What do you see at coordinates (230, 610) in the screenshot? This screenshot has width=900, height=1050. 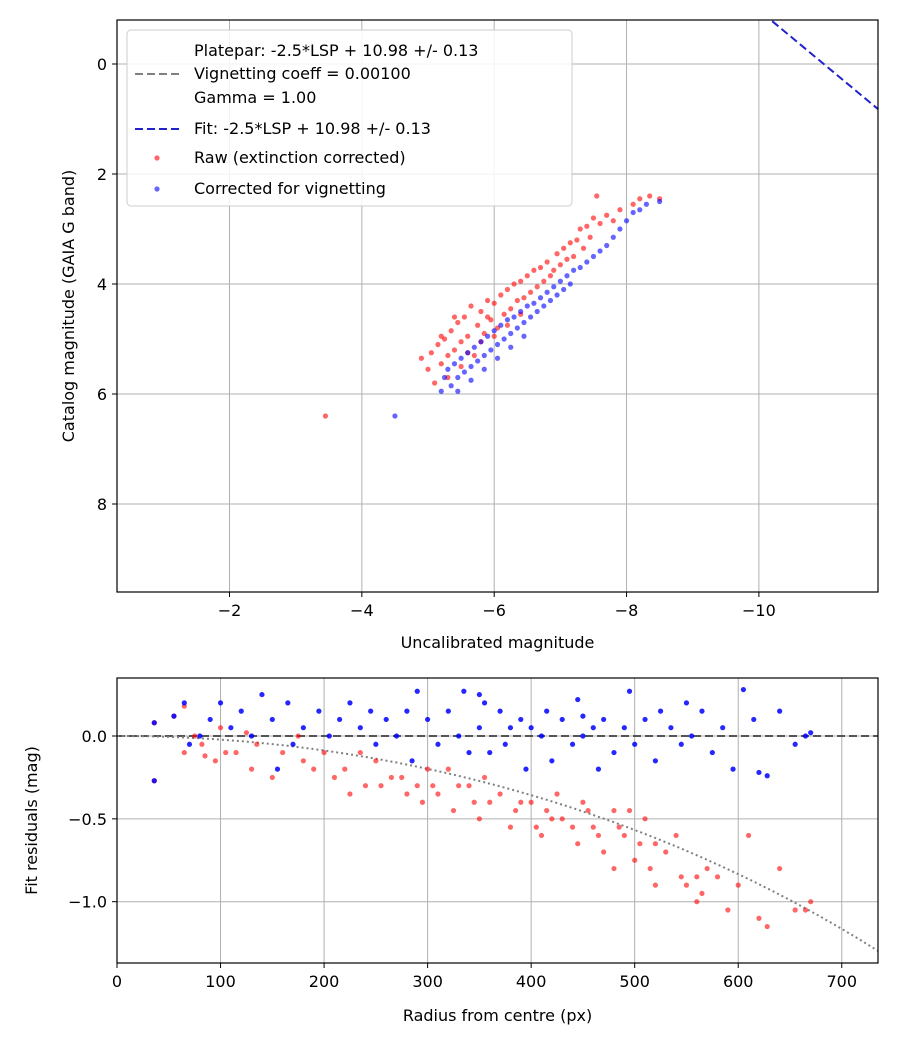 I see `top-x-tick-label: −2` at bounding box center [230, 610].